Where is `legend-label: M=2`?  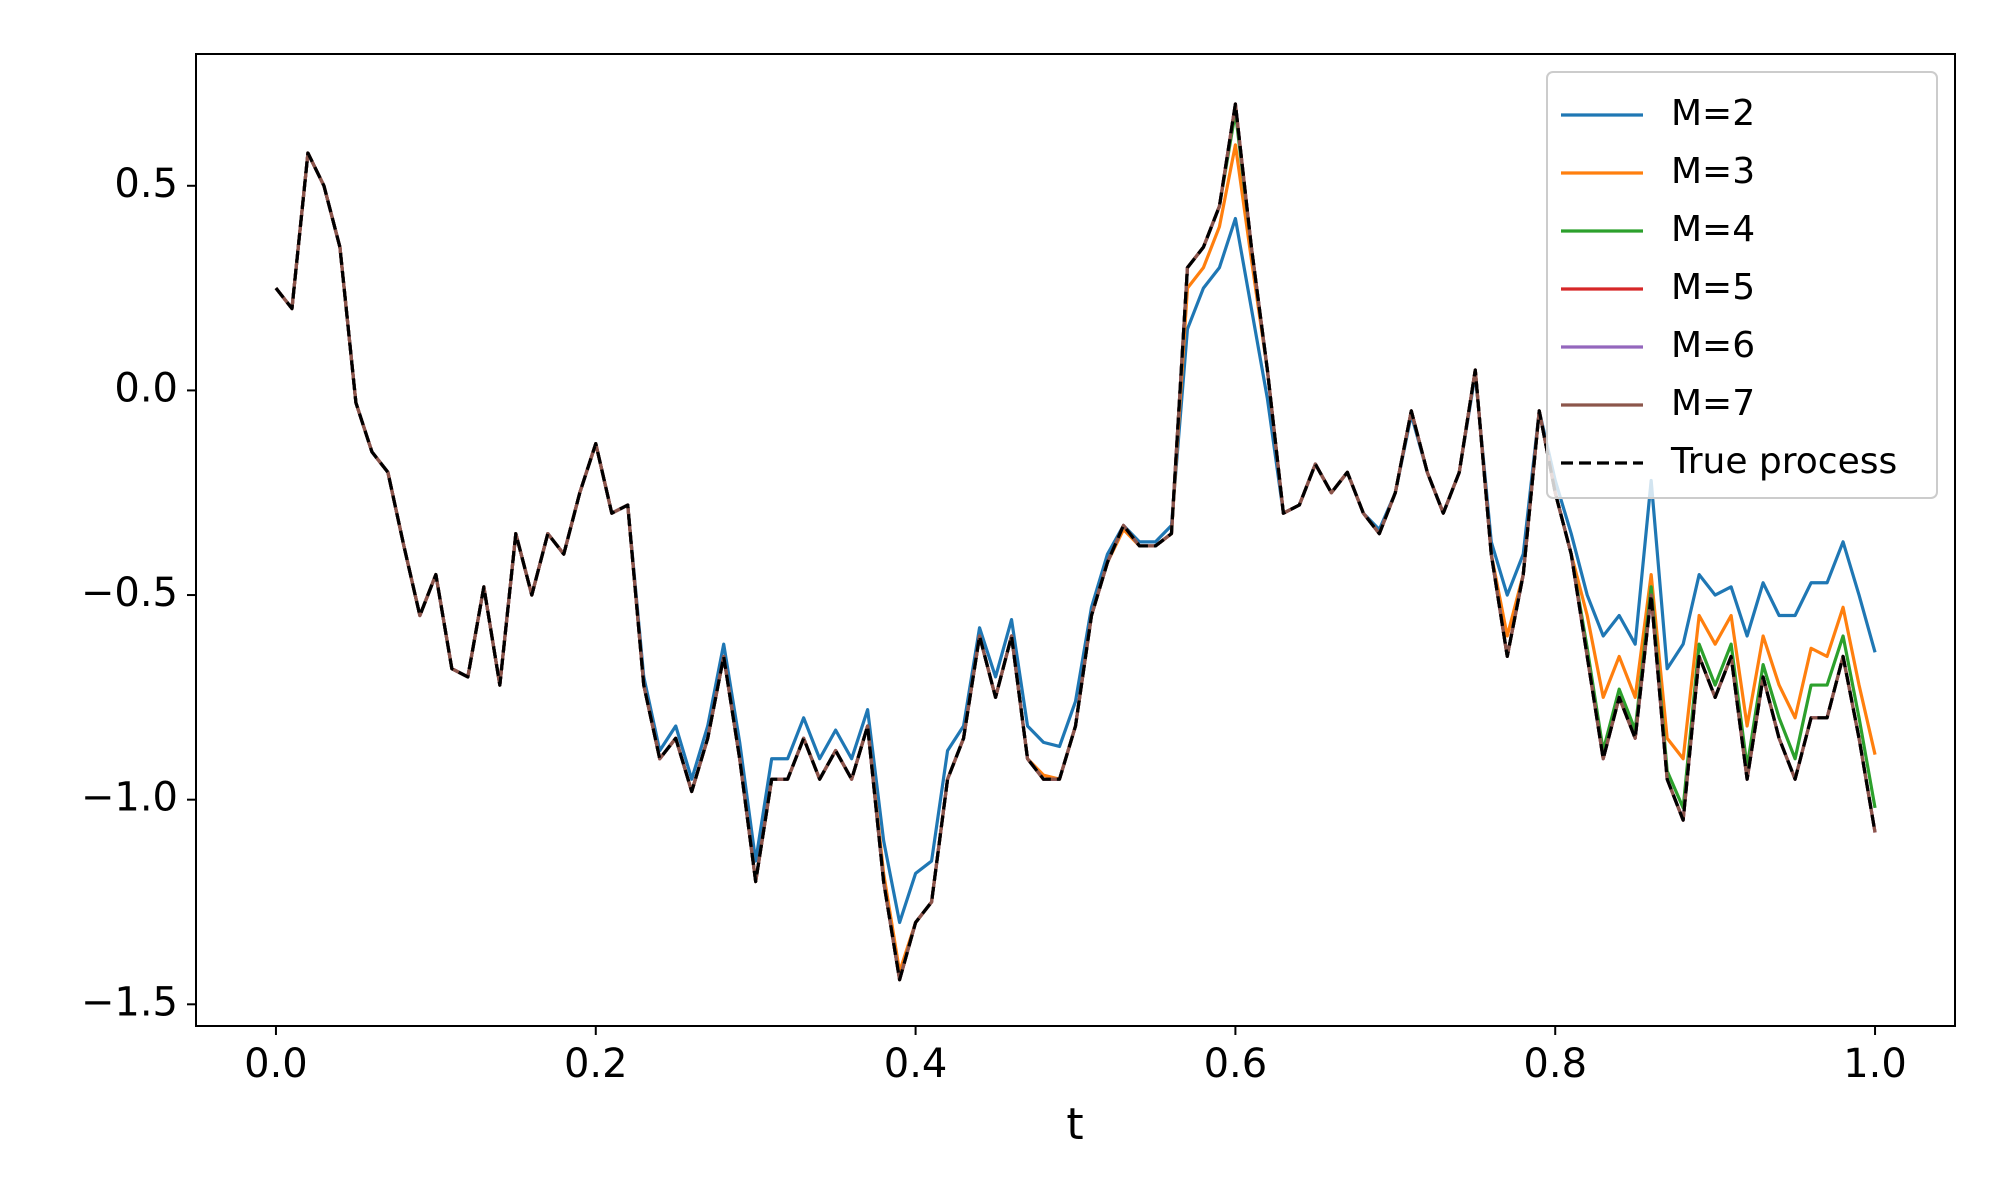
legend-label: M=2 is located at coordinates (1713, 113).